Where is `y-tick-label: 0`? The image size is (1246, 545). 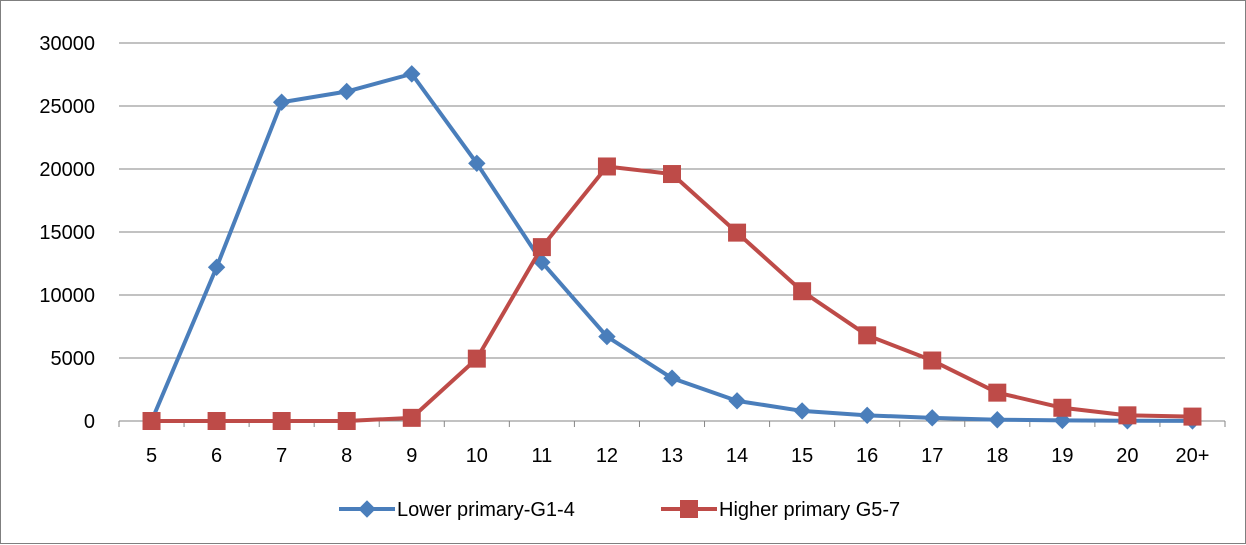 y-tick-label: 0 is located at coordinates (89, 422).